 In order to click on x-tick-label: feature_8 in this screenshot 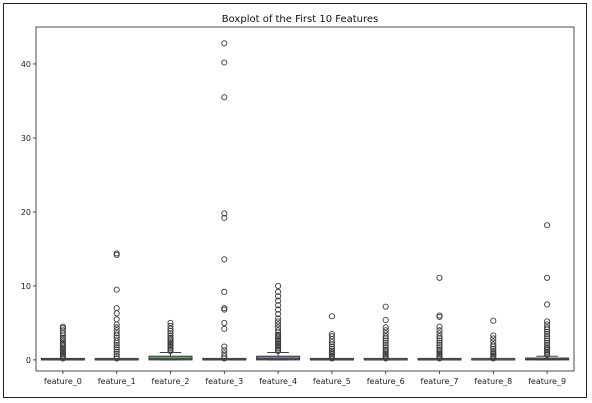, I will do `click(493, 381)`.